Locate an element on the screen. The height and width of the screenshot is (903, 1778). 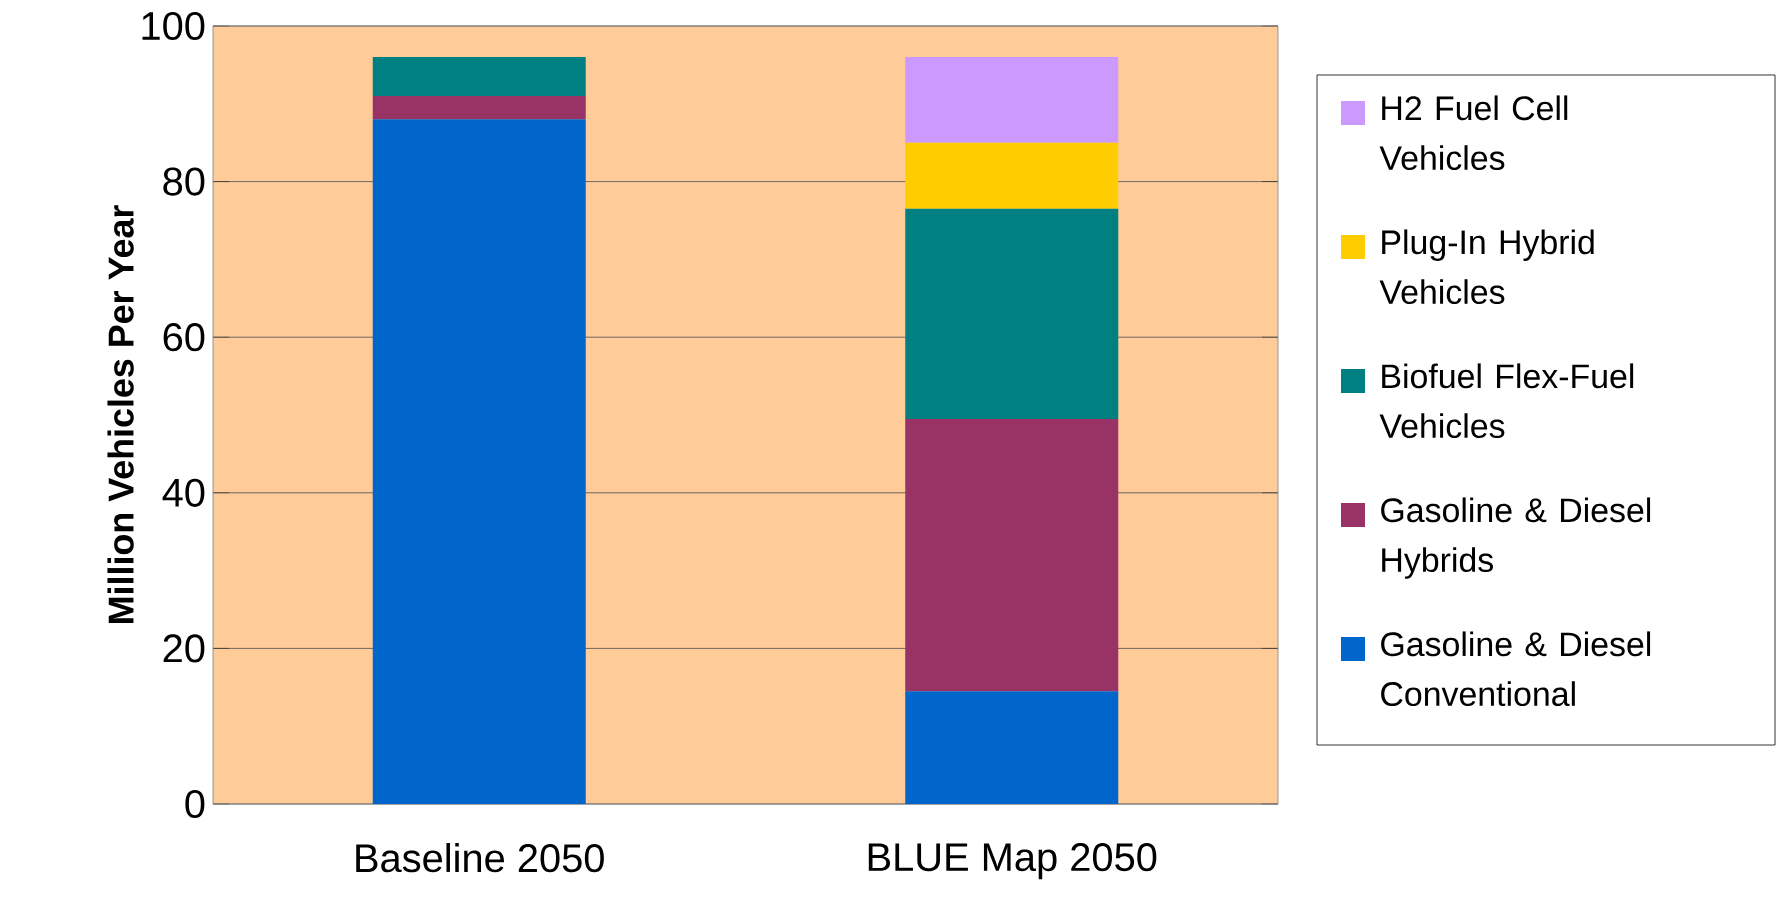
y-tick-label: 80 is located at coordinates (184, 181).